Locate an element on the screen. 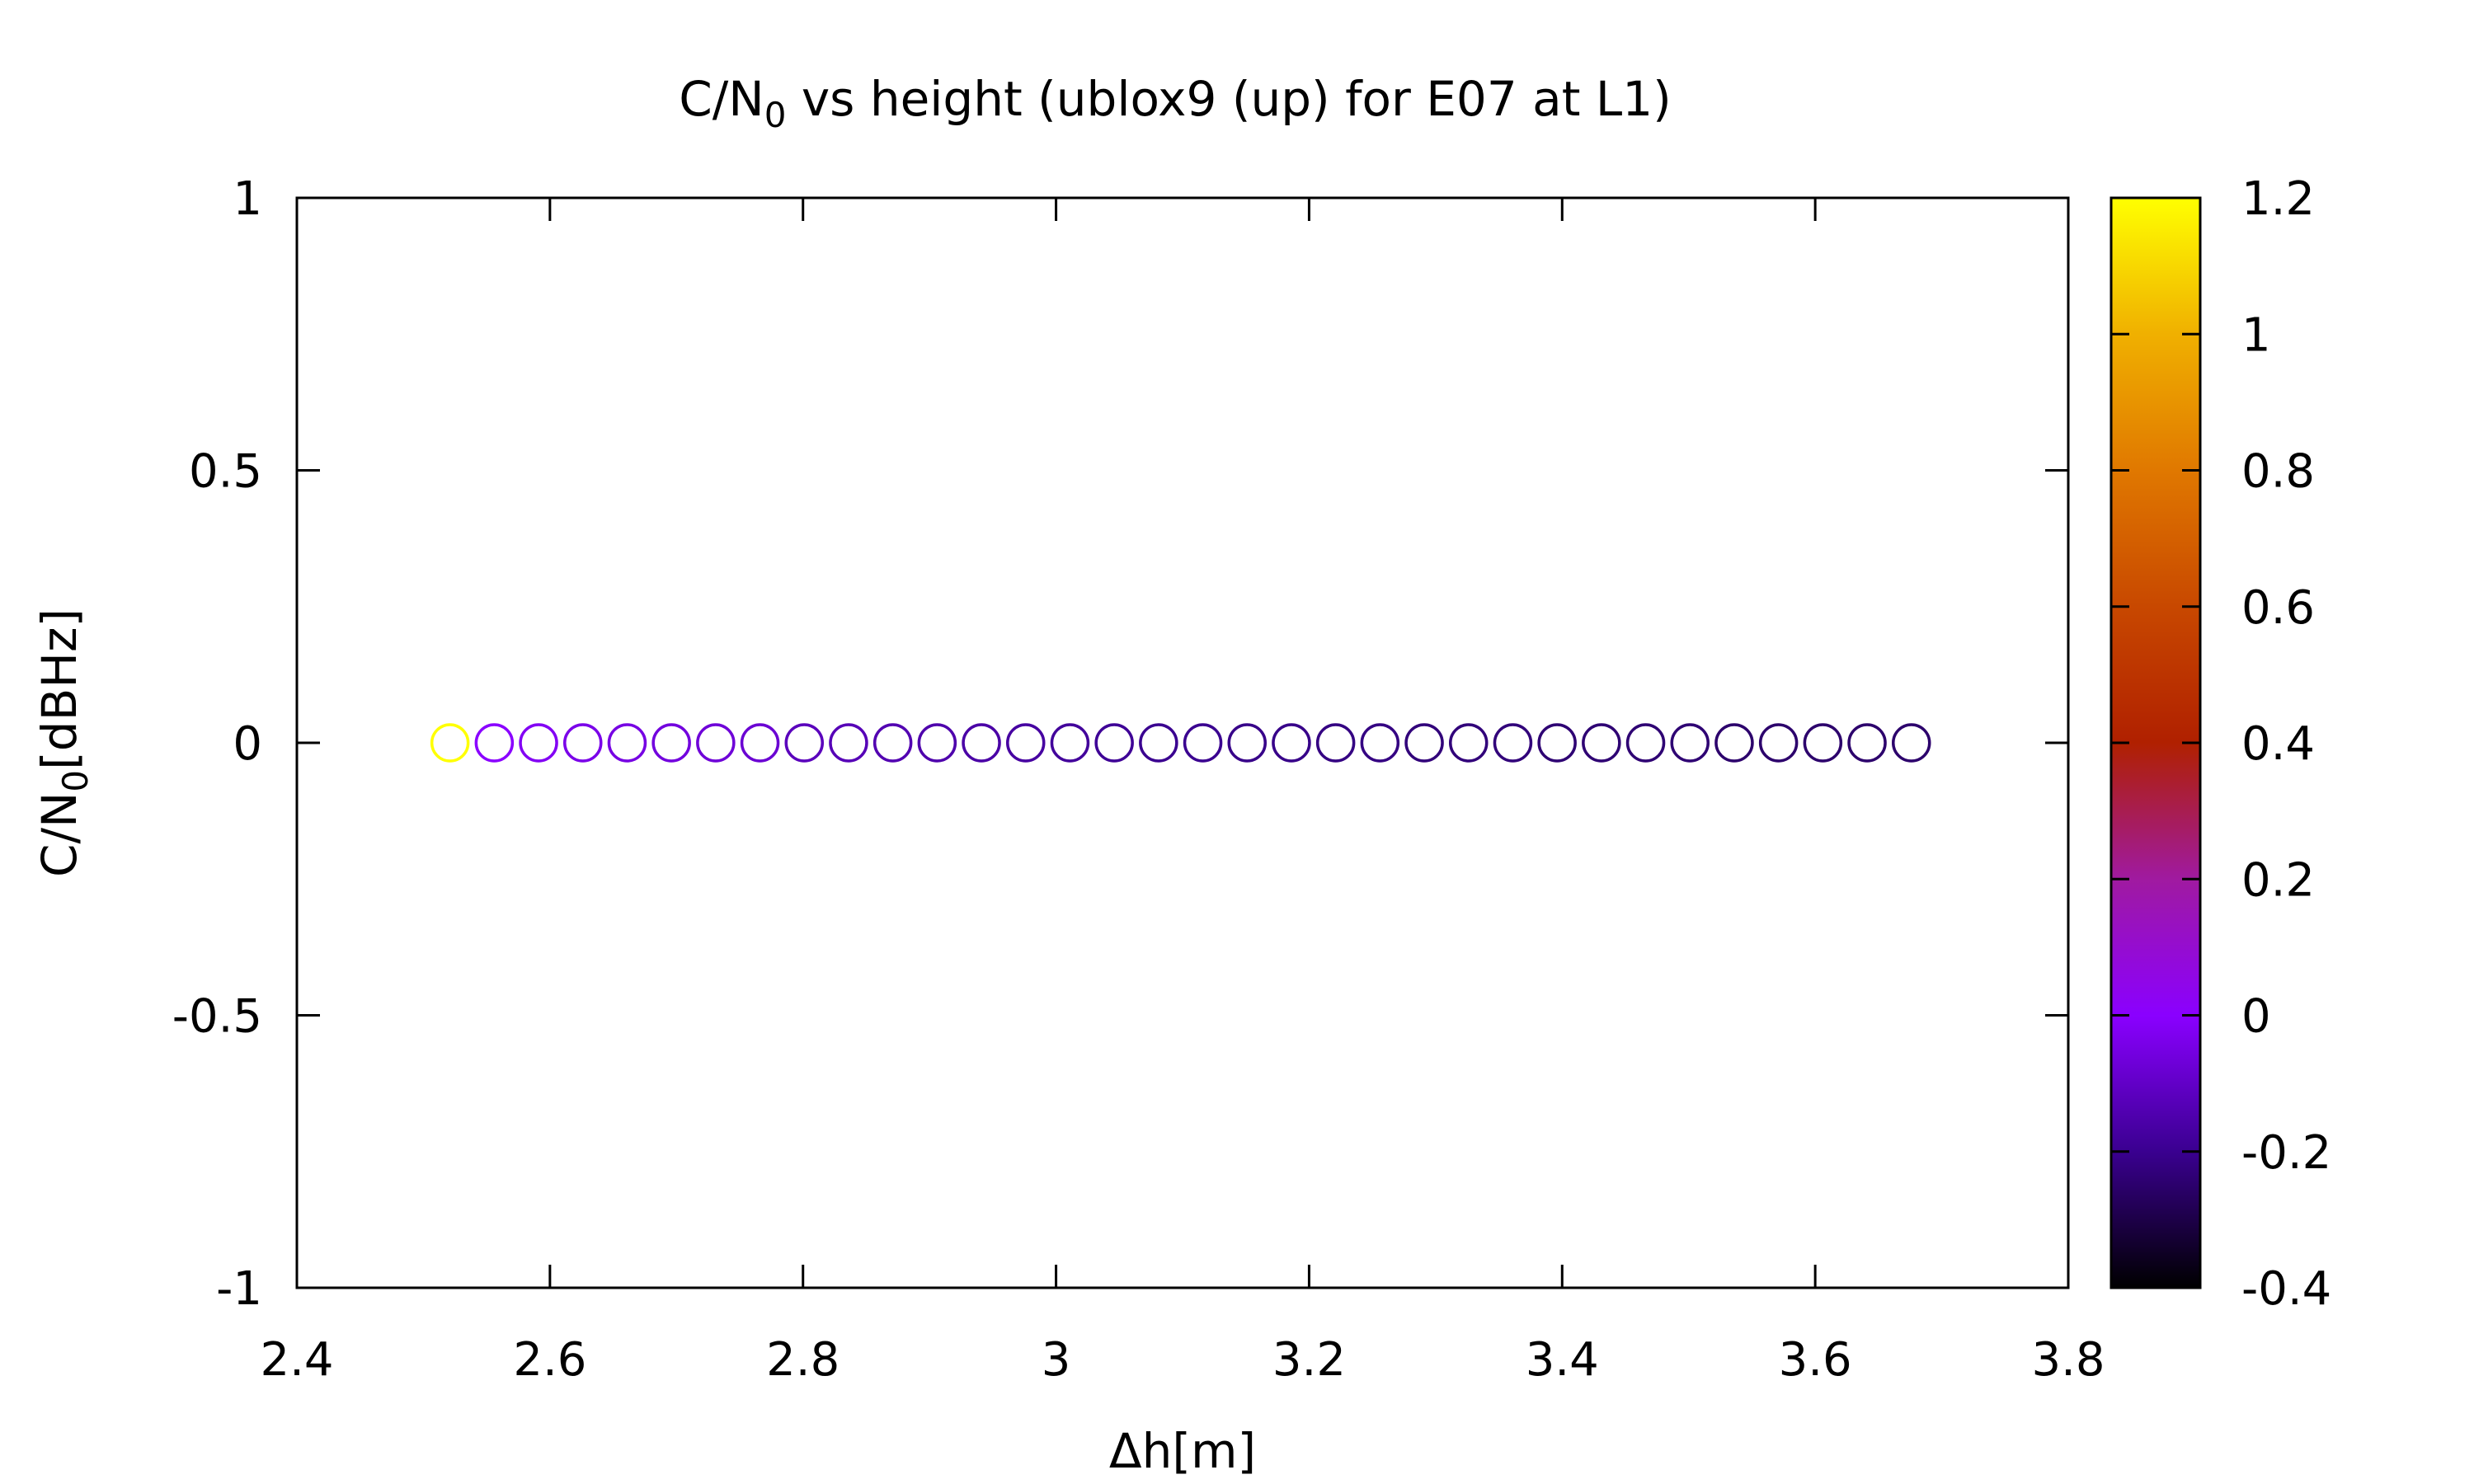 Image resolution: width=2474 pixels, height=1484 pixels. y-tick-label: 0.5 is located at coordinates (225, 472).